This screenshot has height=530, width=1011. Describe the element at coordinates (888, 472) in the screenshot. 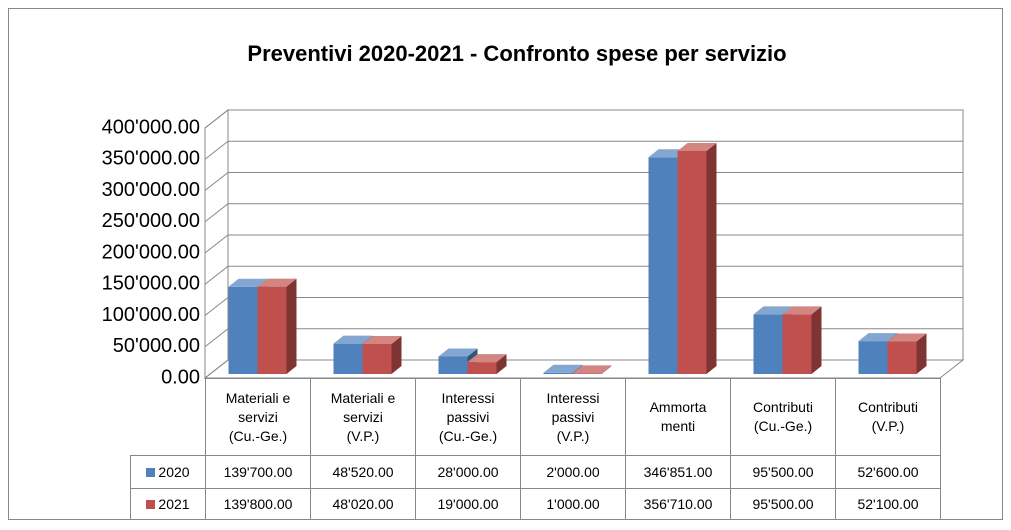

I see `data-table-value: 52'600.00` at that location.